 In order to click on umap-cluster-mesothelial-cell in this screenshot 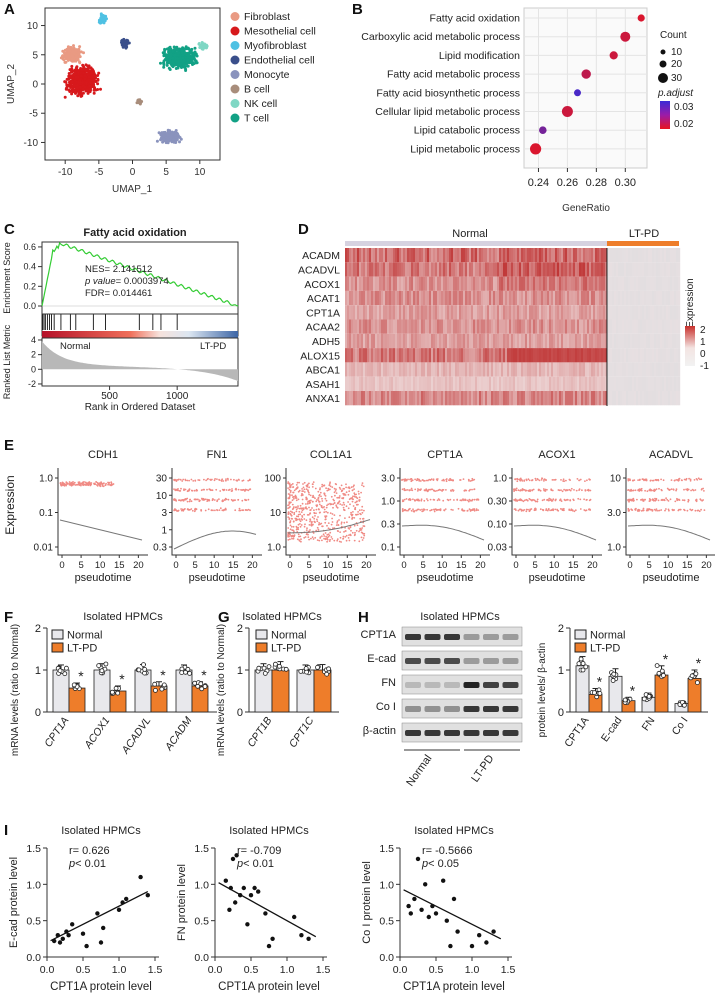, I will do `click(82, 81)`.